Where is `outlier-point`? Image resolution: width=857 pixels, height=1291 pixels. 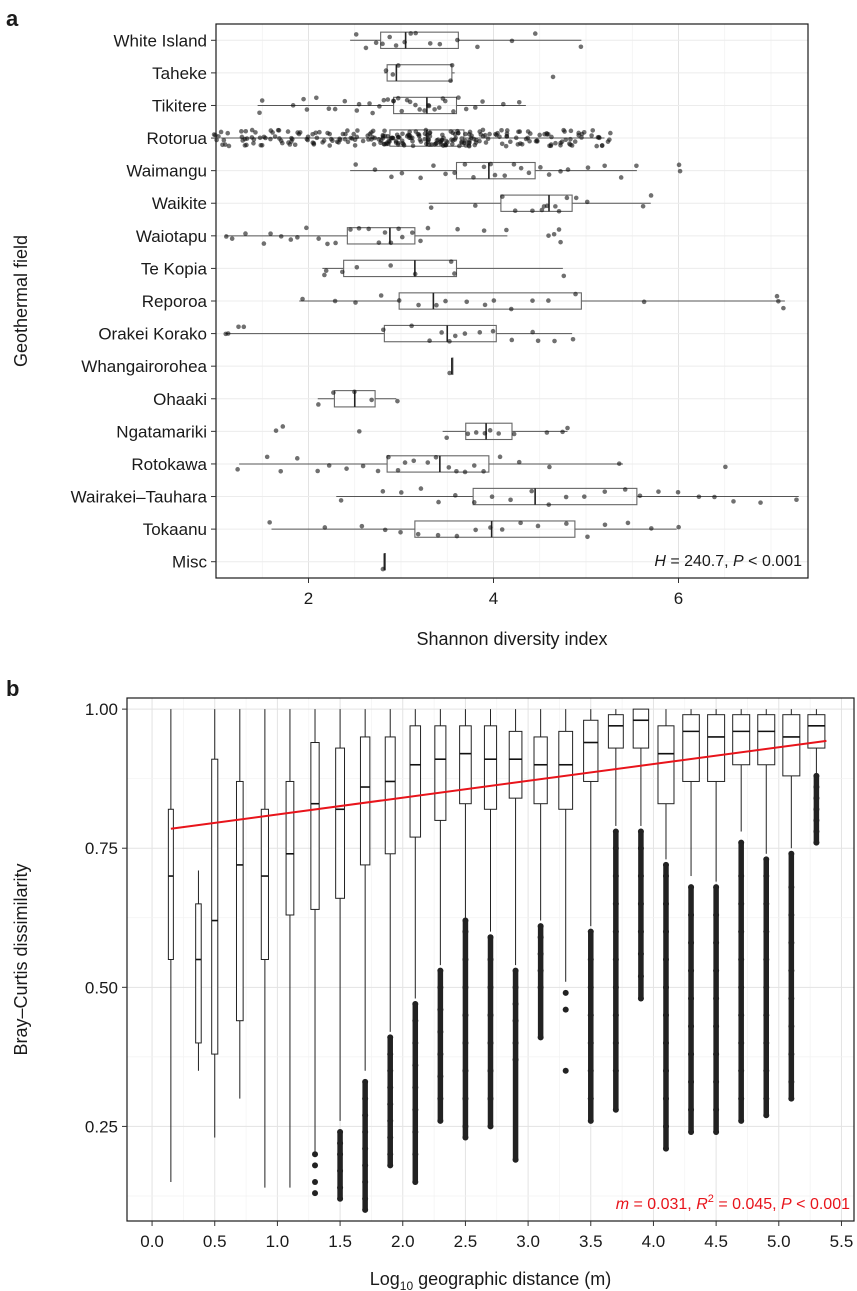
outlier-point is located at coordinates (315, 1193).